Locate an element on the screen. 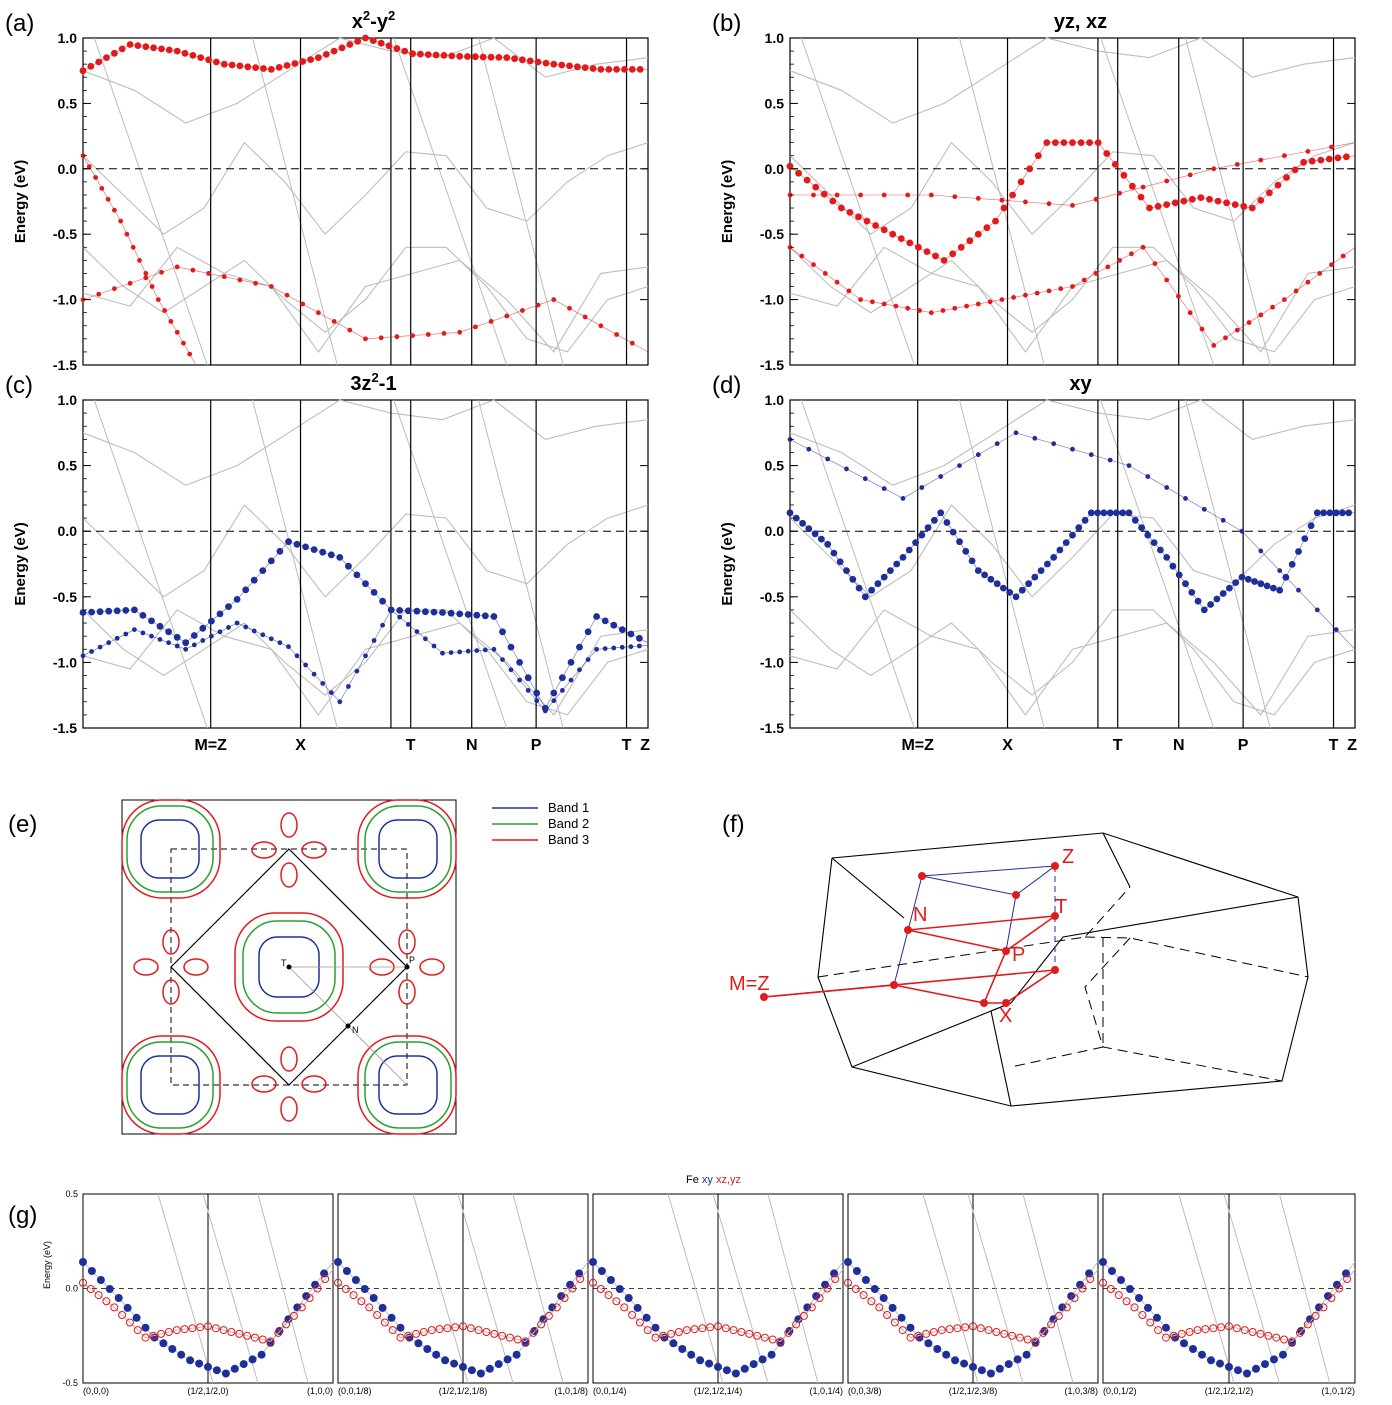  y-axis-label: Energy (eV) is located at coordinates (727, 563).